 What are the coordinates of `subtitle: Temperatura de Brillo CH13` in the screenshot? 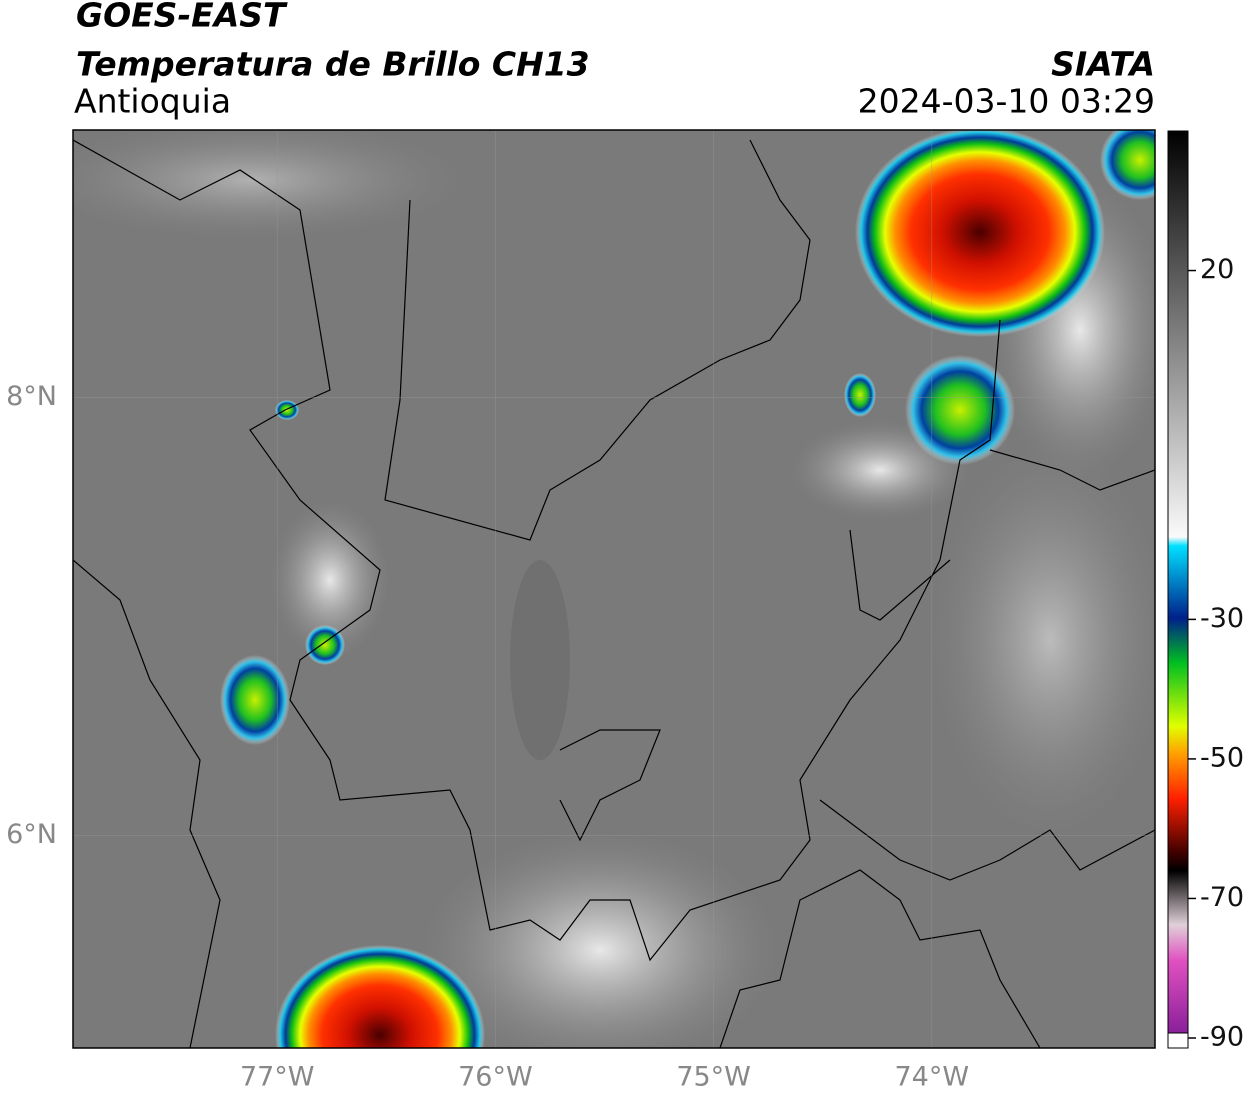 It's located at (333, 64).